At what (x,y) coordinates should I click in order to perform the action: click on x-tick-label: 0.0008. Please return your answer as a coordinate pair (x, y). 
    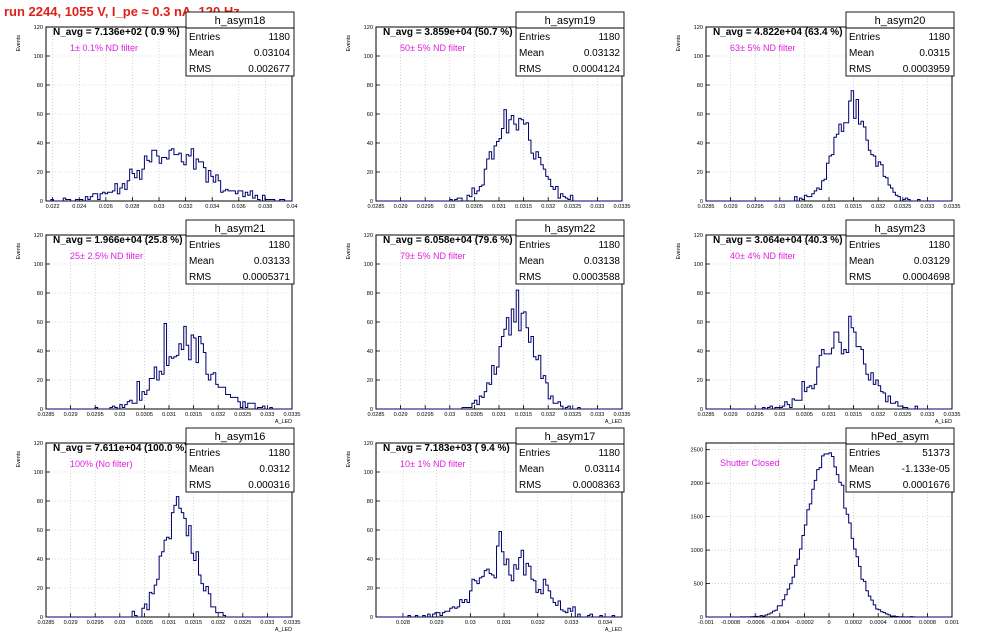
    Looking at the image, I should click on (927, 623).